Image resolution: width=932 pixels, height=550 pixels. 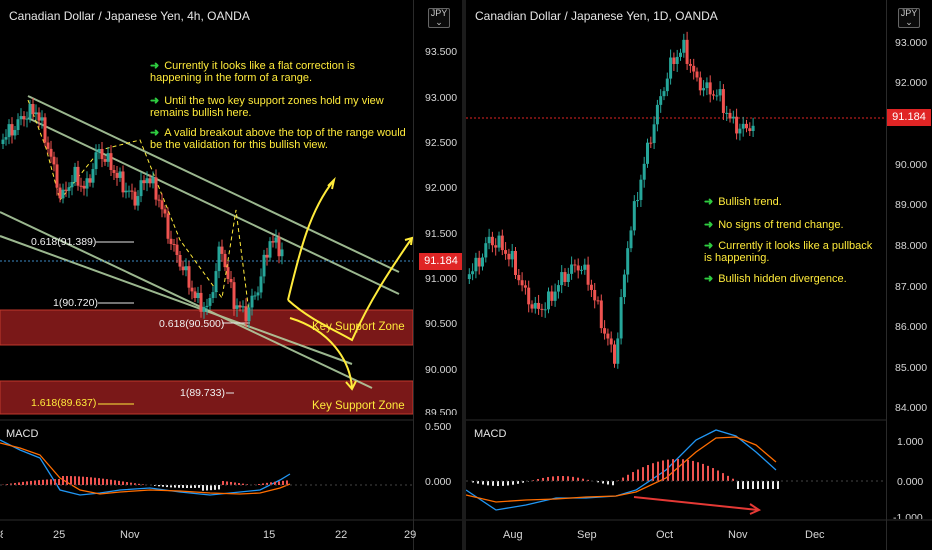 What do you see at coordinates (464, 275) in the screenshot?
I see `panel-divider` at bounding box center [464, 275].